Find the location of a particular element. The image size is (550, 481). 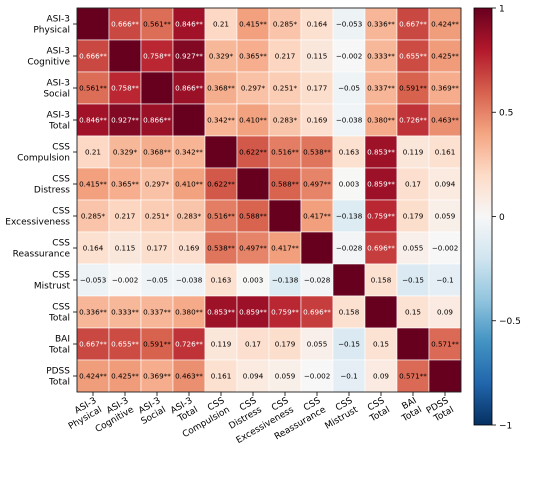

cell-value-label: 0.285* is located at coordinates (93, 216).